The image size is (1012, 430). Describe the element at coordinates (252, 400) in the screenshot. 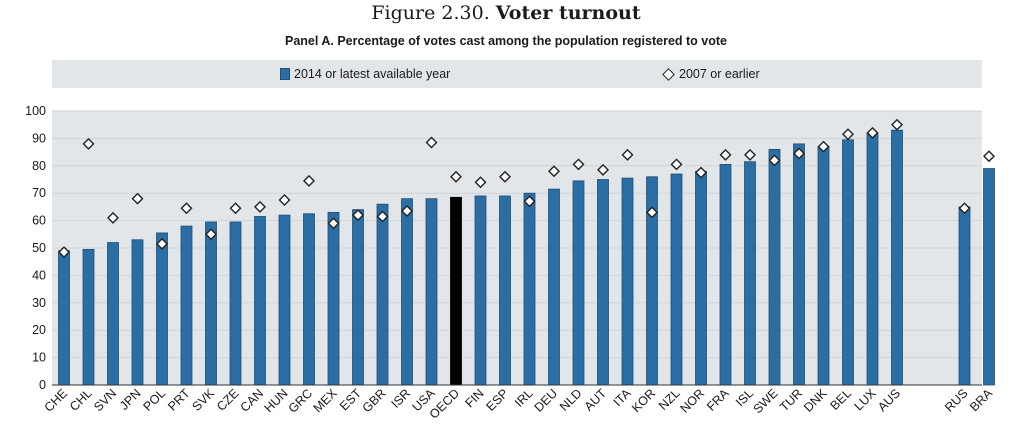

I see `x-tick-label: CAN` at that location.